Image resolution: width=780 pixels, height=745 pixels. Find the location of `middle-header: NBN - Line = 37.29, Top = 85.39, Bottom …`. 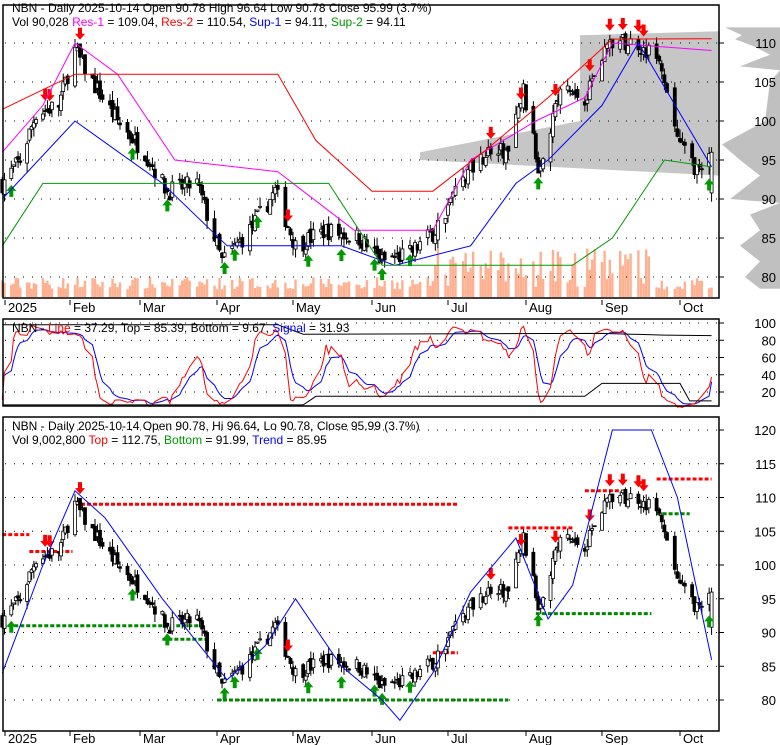

middle-header: NBN - Line = 37.29, Top = 85.39, Bottom … is located at coordinates (180, 328).